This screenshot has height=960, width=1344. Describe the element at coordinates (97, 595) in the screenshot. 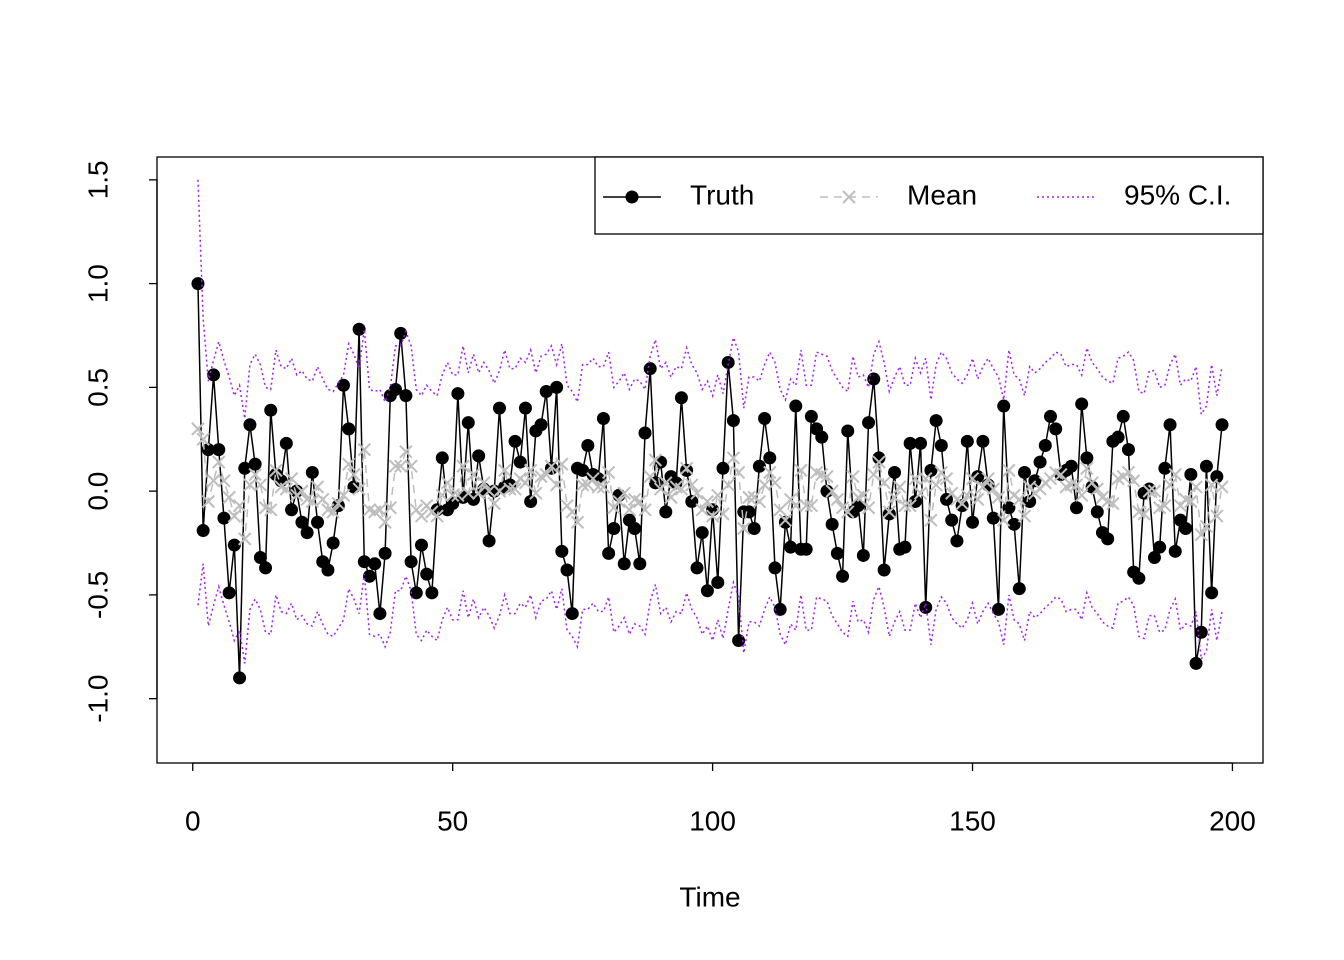

I see `y-tick-label: -0.5` at that location.